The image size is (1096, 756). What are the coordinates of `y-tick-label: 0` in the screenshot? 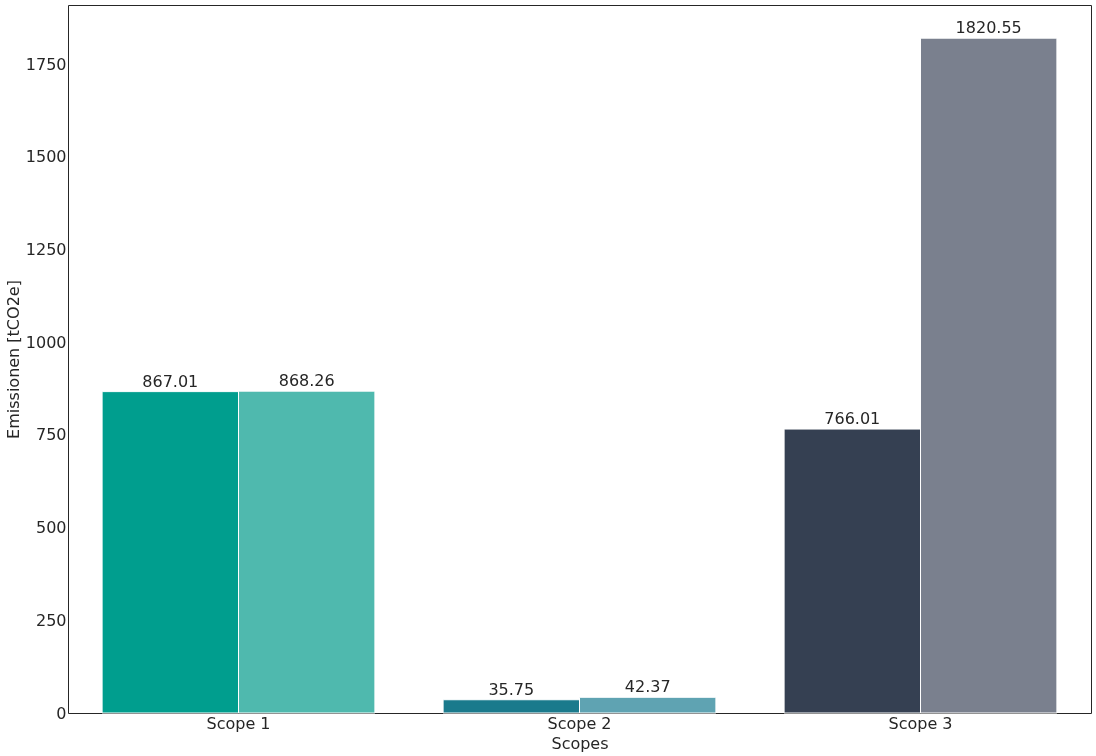 It's located at (61, 713).